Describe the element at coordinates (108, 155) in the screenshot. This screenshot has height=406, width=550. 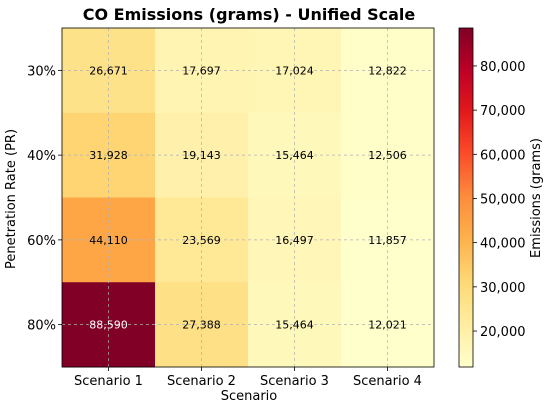
I see `cell-value-label: 31,928` at that location.